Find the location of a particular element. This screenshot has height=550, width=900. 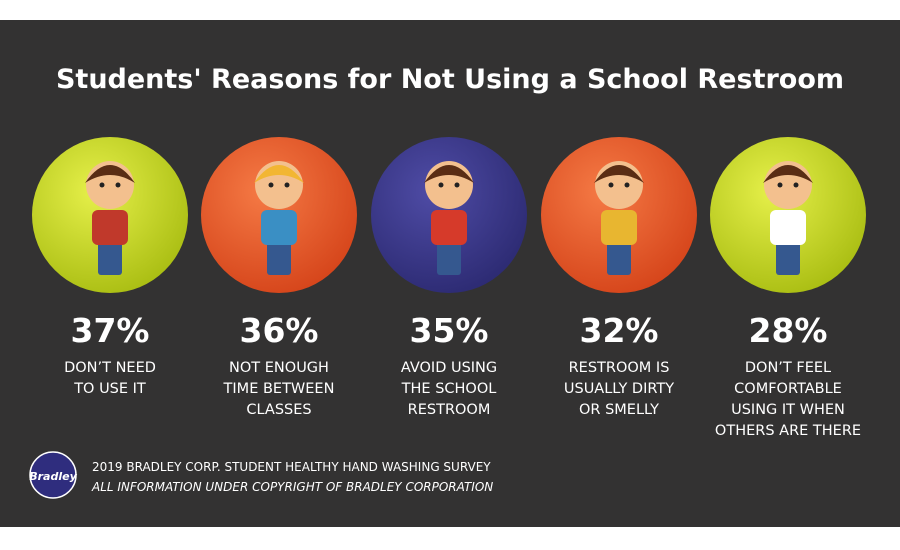

item: 36% NOT ENOUGH TIME BETWEEN CLASSES is located at coordinates (279, 277).